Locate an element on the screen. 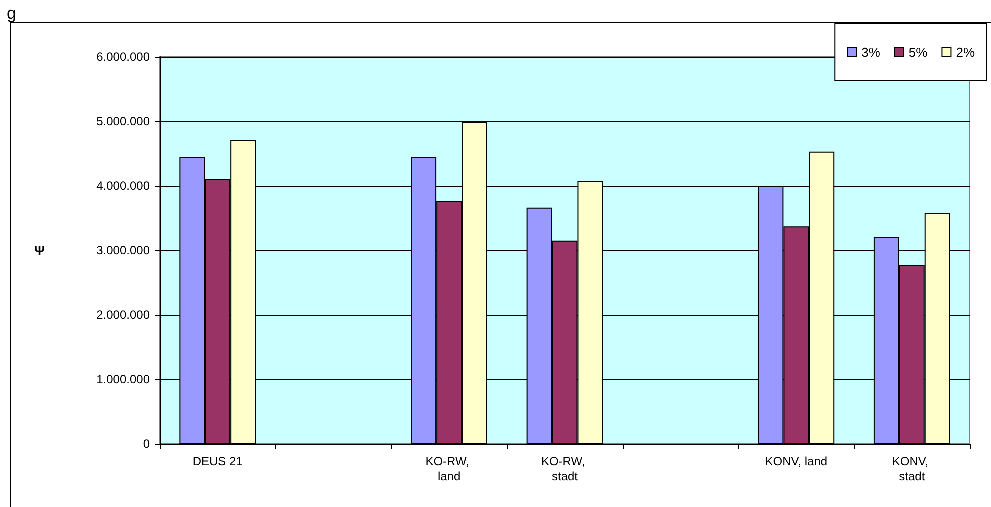  x-tick-label: DEUS 21 is located at coordinates (218, 461).